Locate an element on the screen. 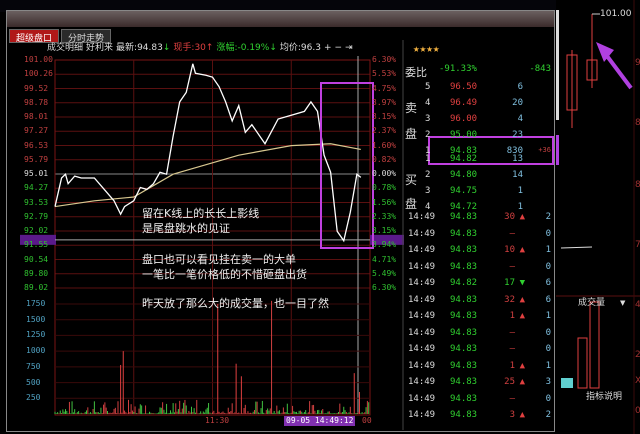 The height and width of the screenshot is (434, 640). tab-super-orderbook: 超级盘口 is located at coordinates (34, 36).